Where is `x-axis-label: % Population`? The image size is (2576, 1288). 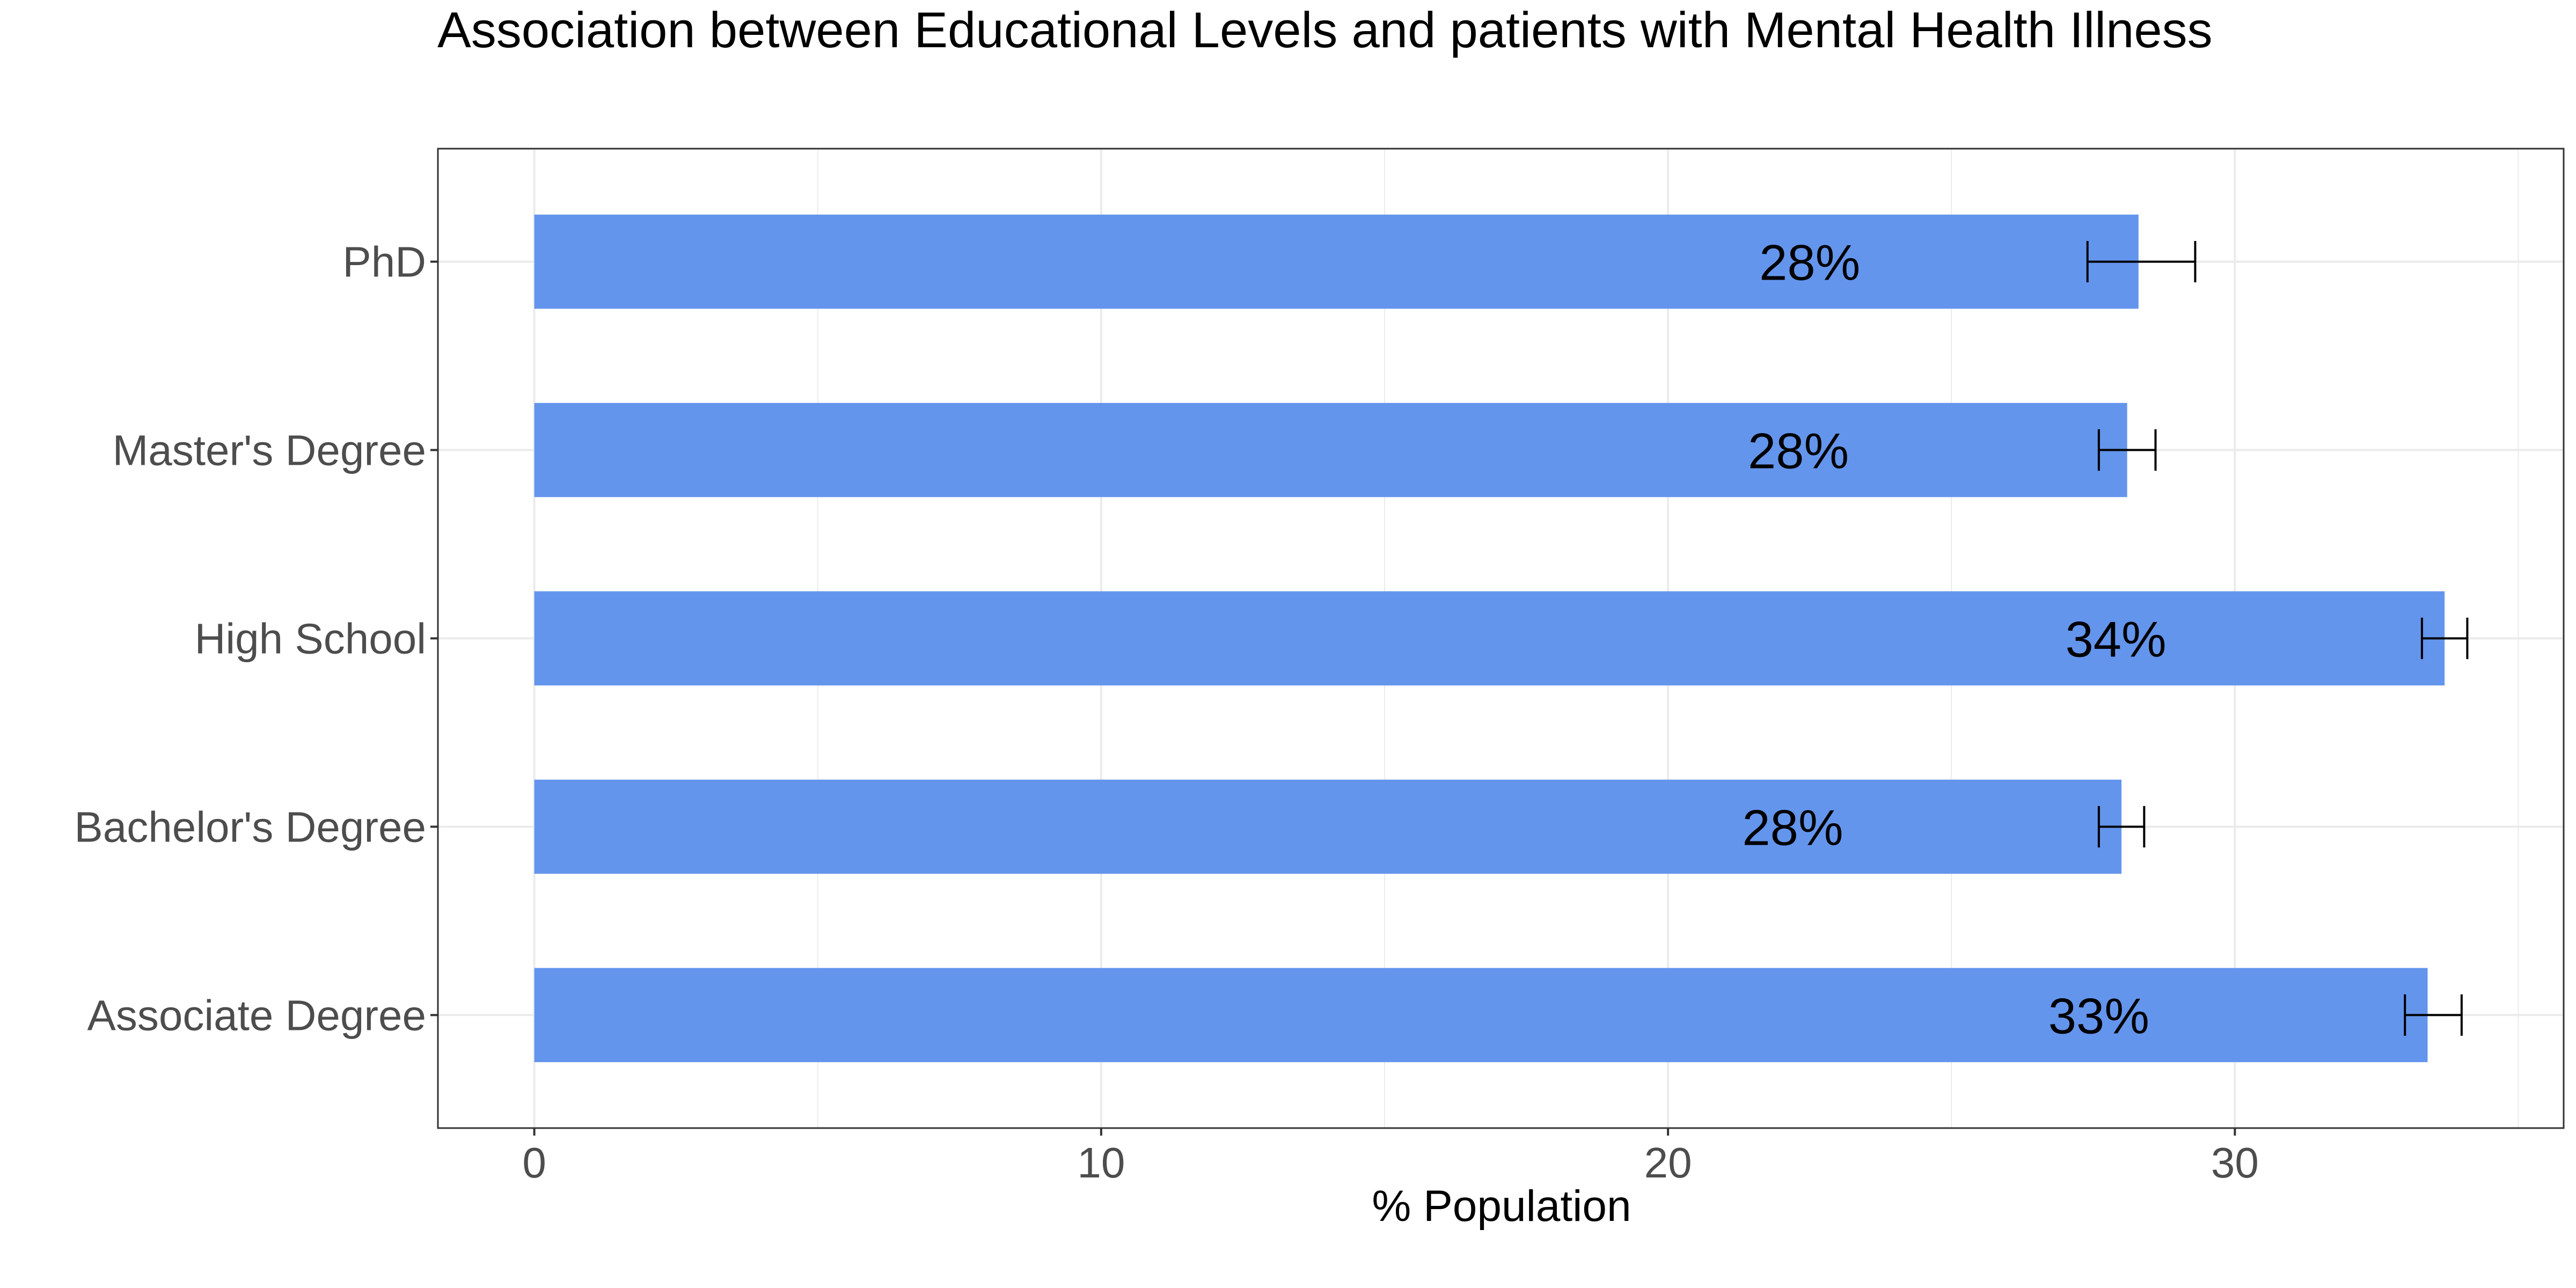
x-axis-label: % Population is located at coordinates (1501, 1206).